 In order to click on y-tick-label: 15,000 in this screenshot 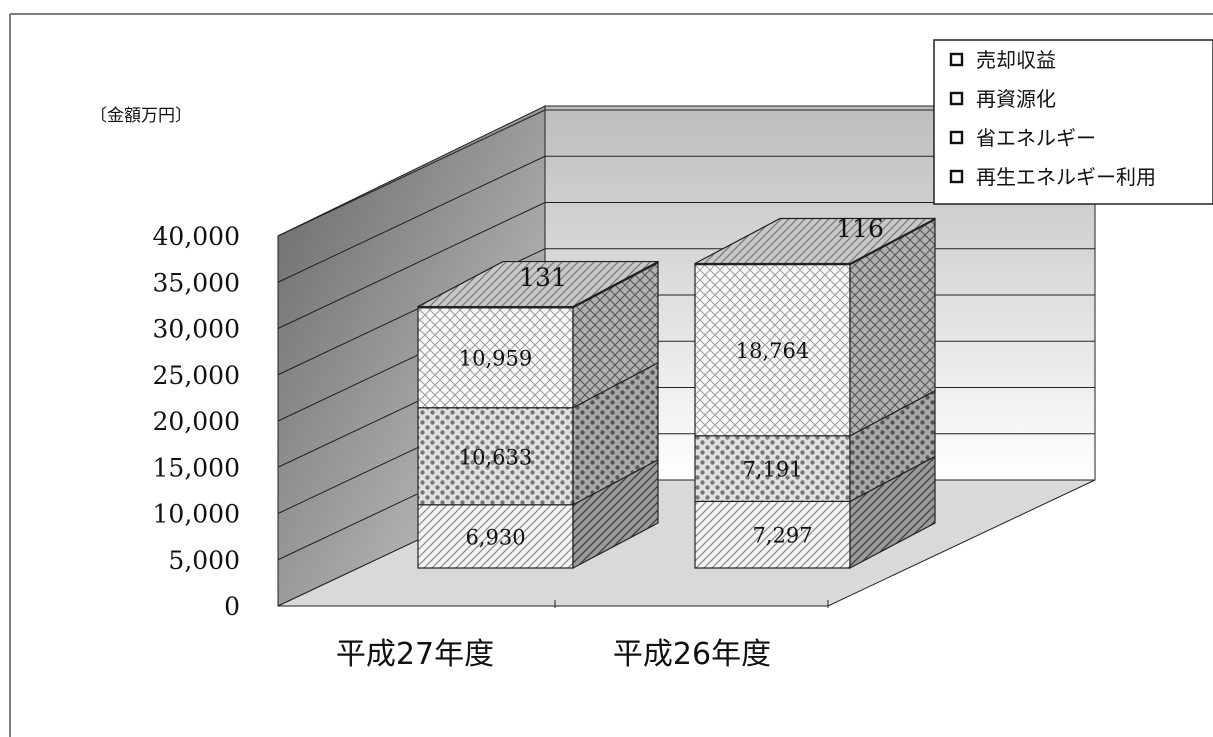, I will do `click(196, 467)`.